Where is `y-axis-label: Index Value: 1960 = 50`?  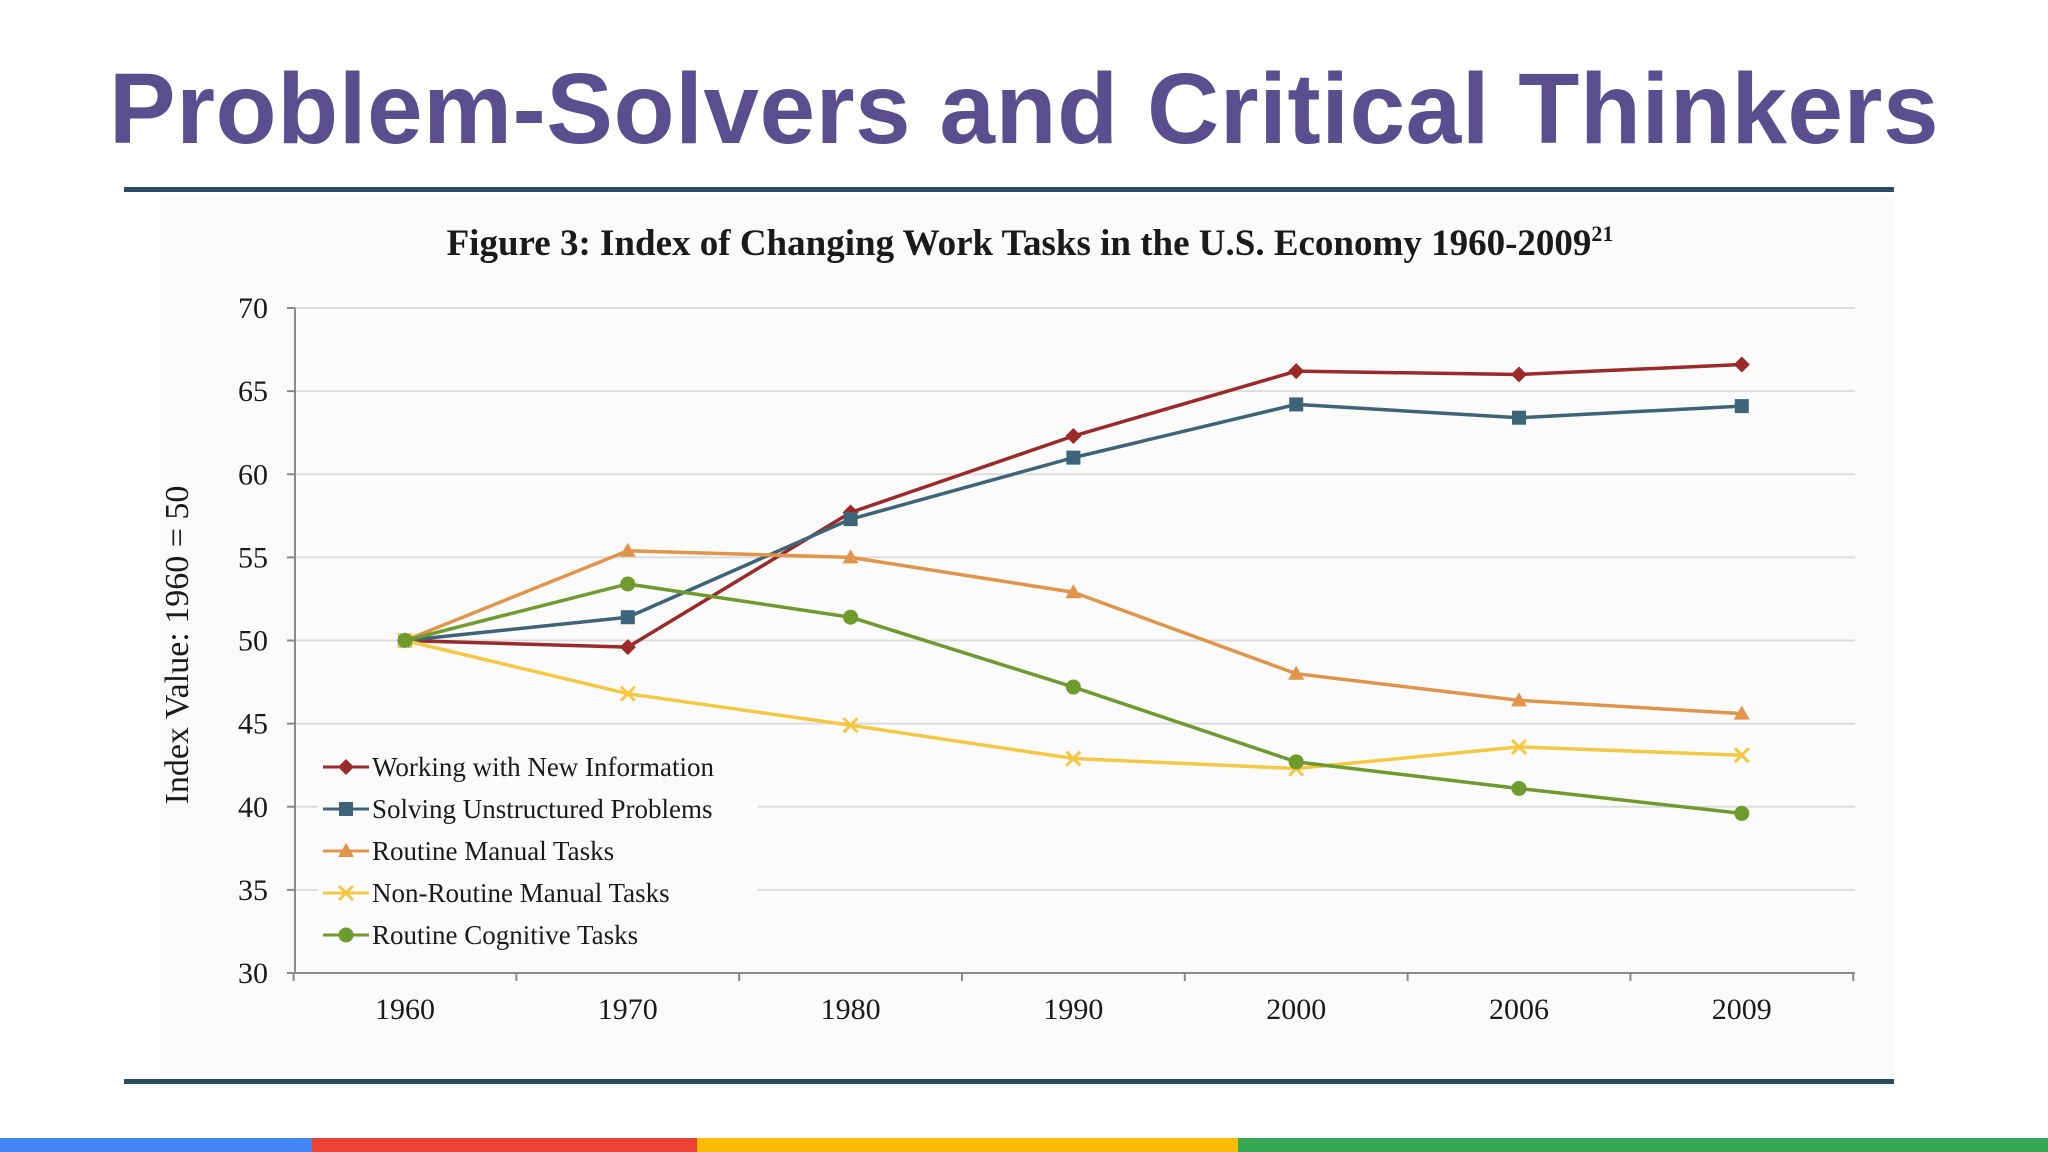
y-axis-label: Index Value: 1960 = 50 is located at coordinates (177, 645).